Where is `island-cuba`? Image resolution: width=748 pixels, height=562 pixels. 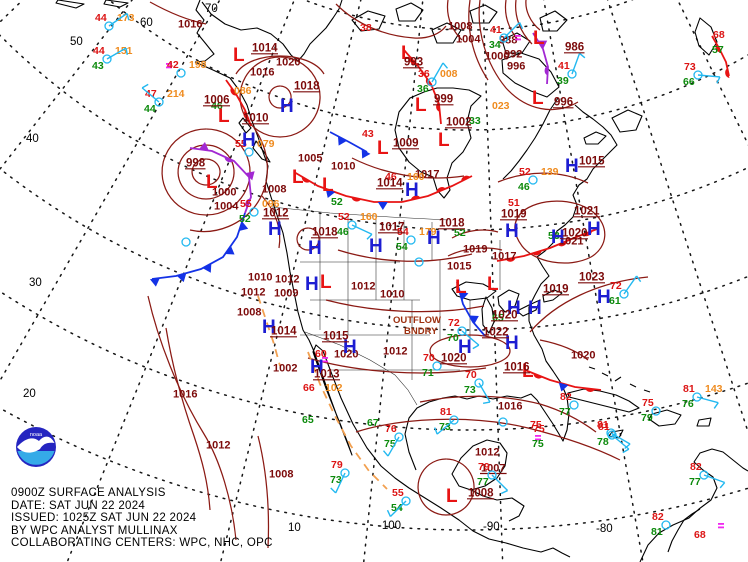
island-cuba is located at coordinates (603, 400).